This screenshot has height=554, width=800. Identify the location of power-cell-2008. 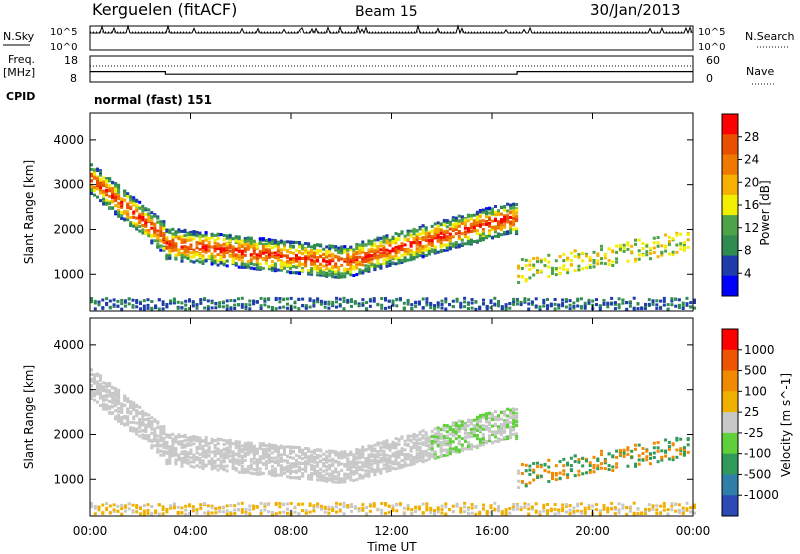
(114, 305).